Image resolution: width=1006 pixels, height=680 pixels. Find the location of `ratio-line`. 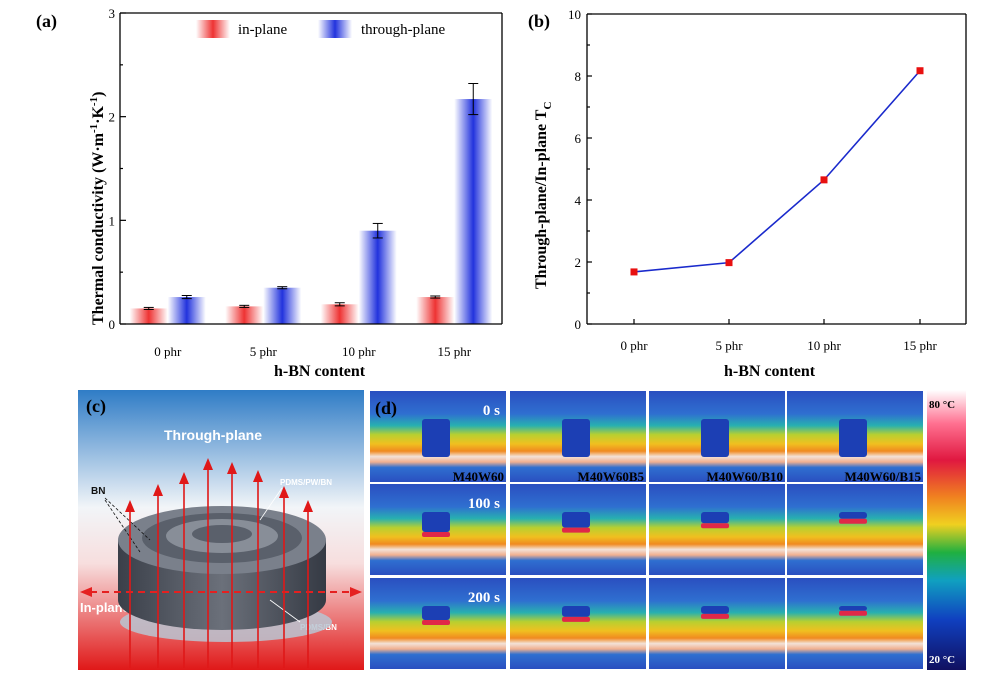

ratio-line is located at coordinates (777, 171).